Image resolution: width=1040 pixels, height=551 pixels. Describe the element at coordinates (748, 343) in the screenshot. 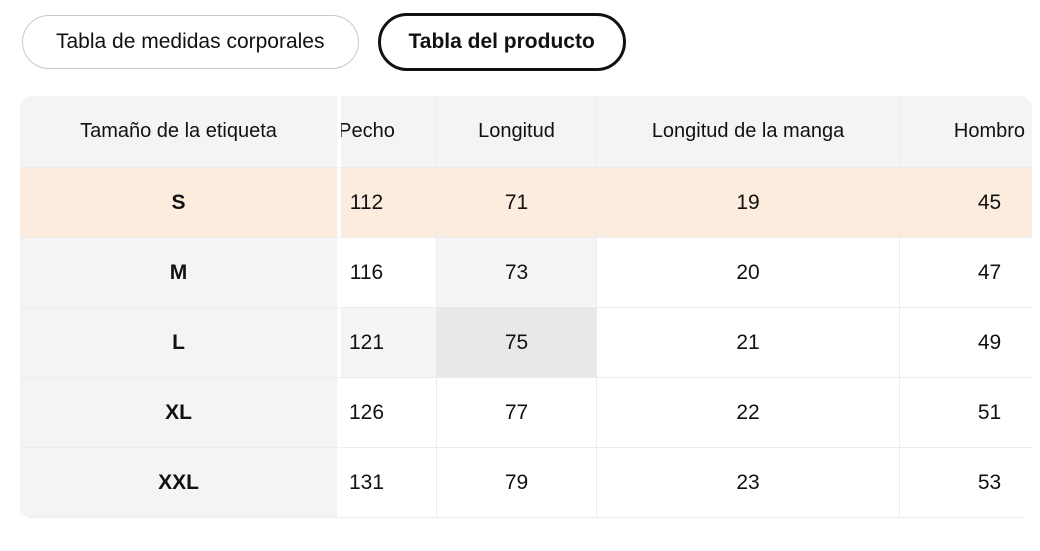

I see `cell-sleeve-length: 21` at that location.